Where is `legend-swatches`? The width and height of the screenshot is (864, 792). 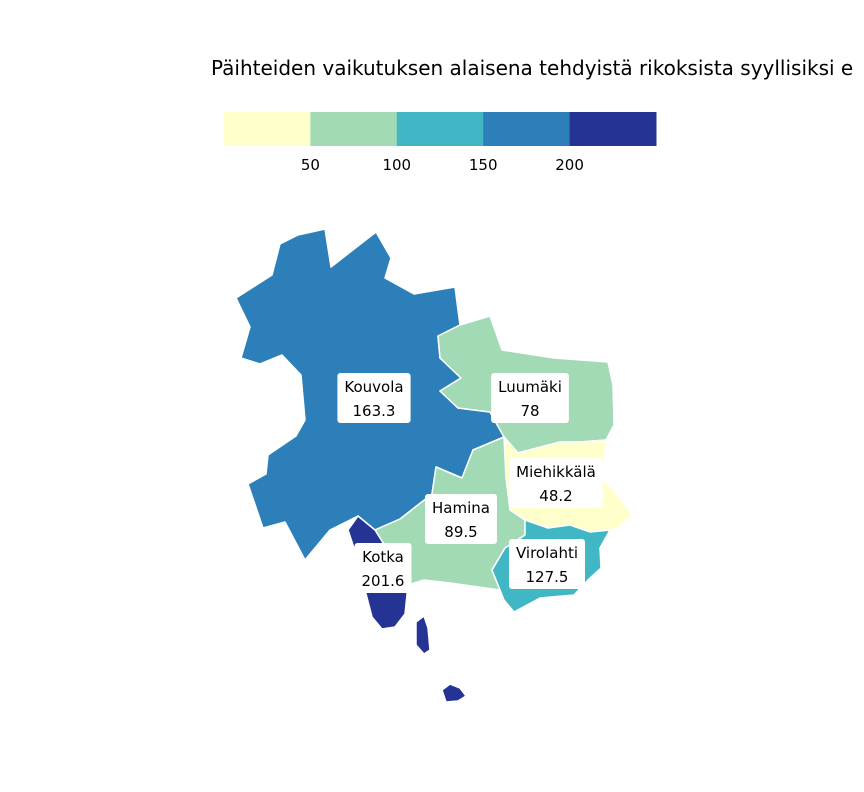 legend-swatches is located at coordinates (440, 129).